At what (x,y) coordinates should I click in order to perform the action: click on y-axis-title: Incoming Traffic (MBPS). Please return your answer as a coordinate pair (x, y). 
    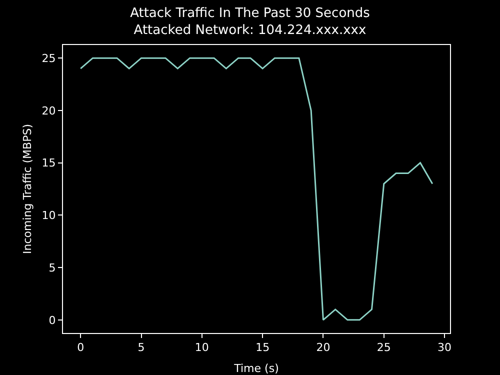
    Looking at the image, I should click on (27, 189).